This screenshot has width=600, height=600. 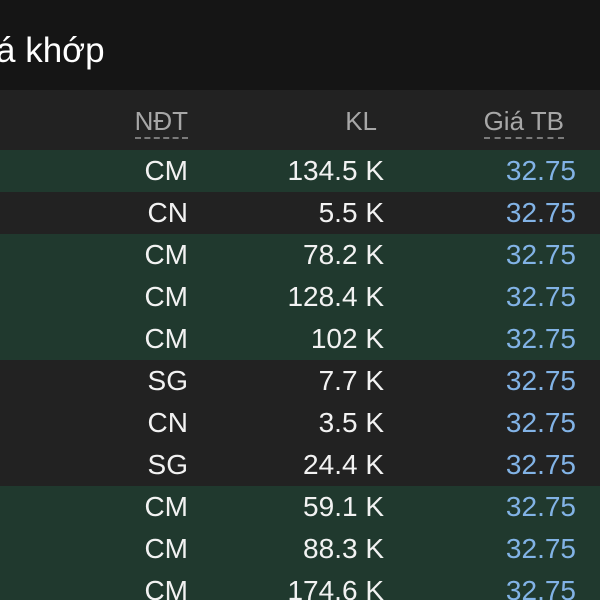 What do you see at coordinates (335, 170) in the screenshot?
I see `volume-cell: 134.5 K` at bounding box center [335, 170].